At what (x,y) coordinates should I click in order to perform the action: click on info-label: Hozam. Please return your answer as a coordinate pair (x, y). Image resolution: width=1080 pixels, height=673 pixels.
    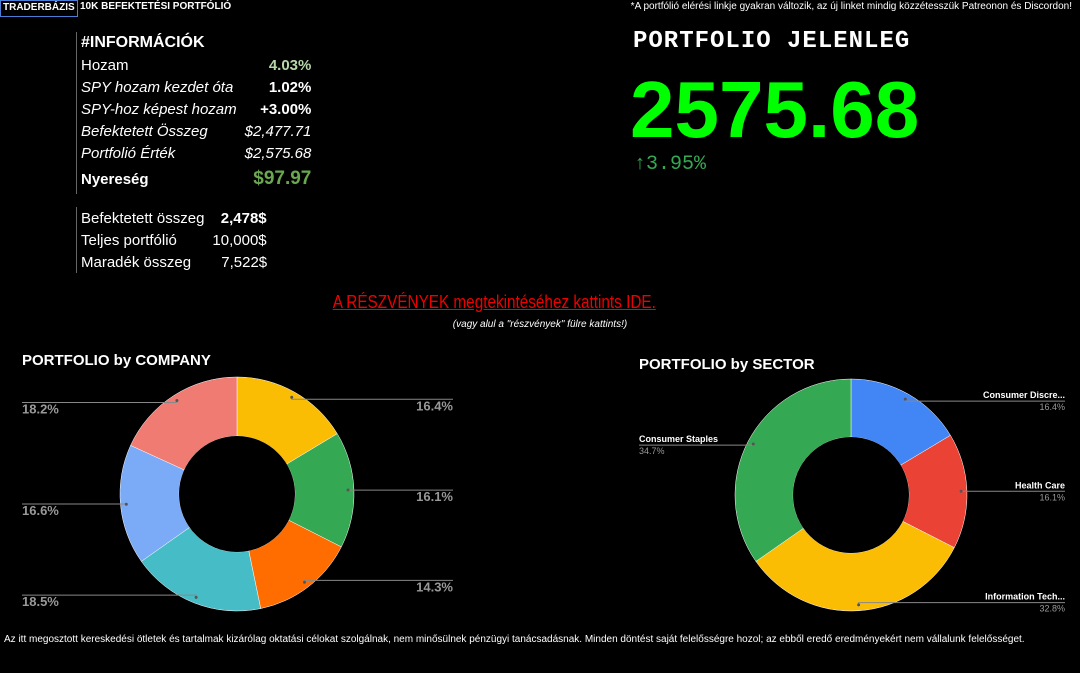
    Looking at the image, I should click on (105, 65).